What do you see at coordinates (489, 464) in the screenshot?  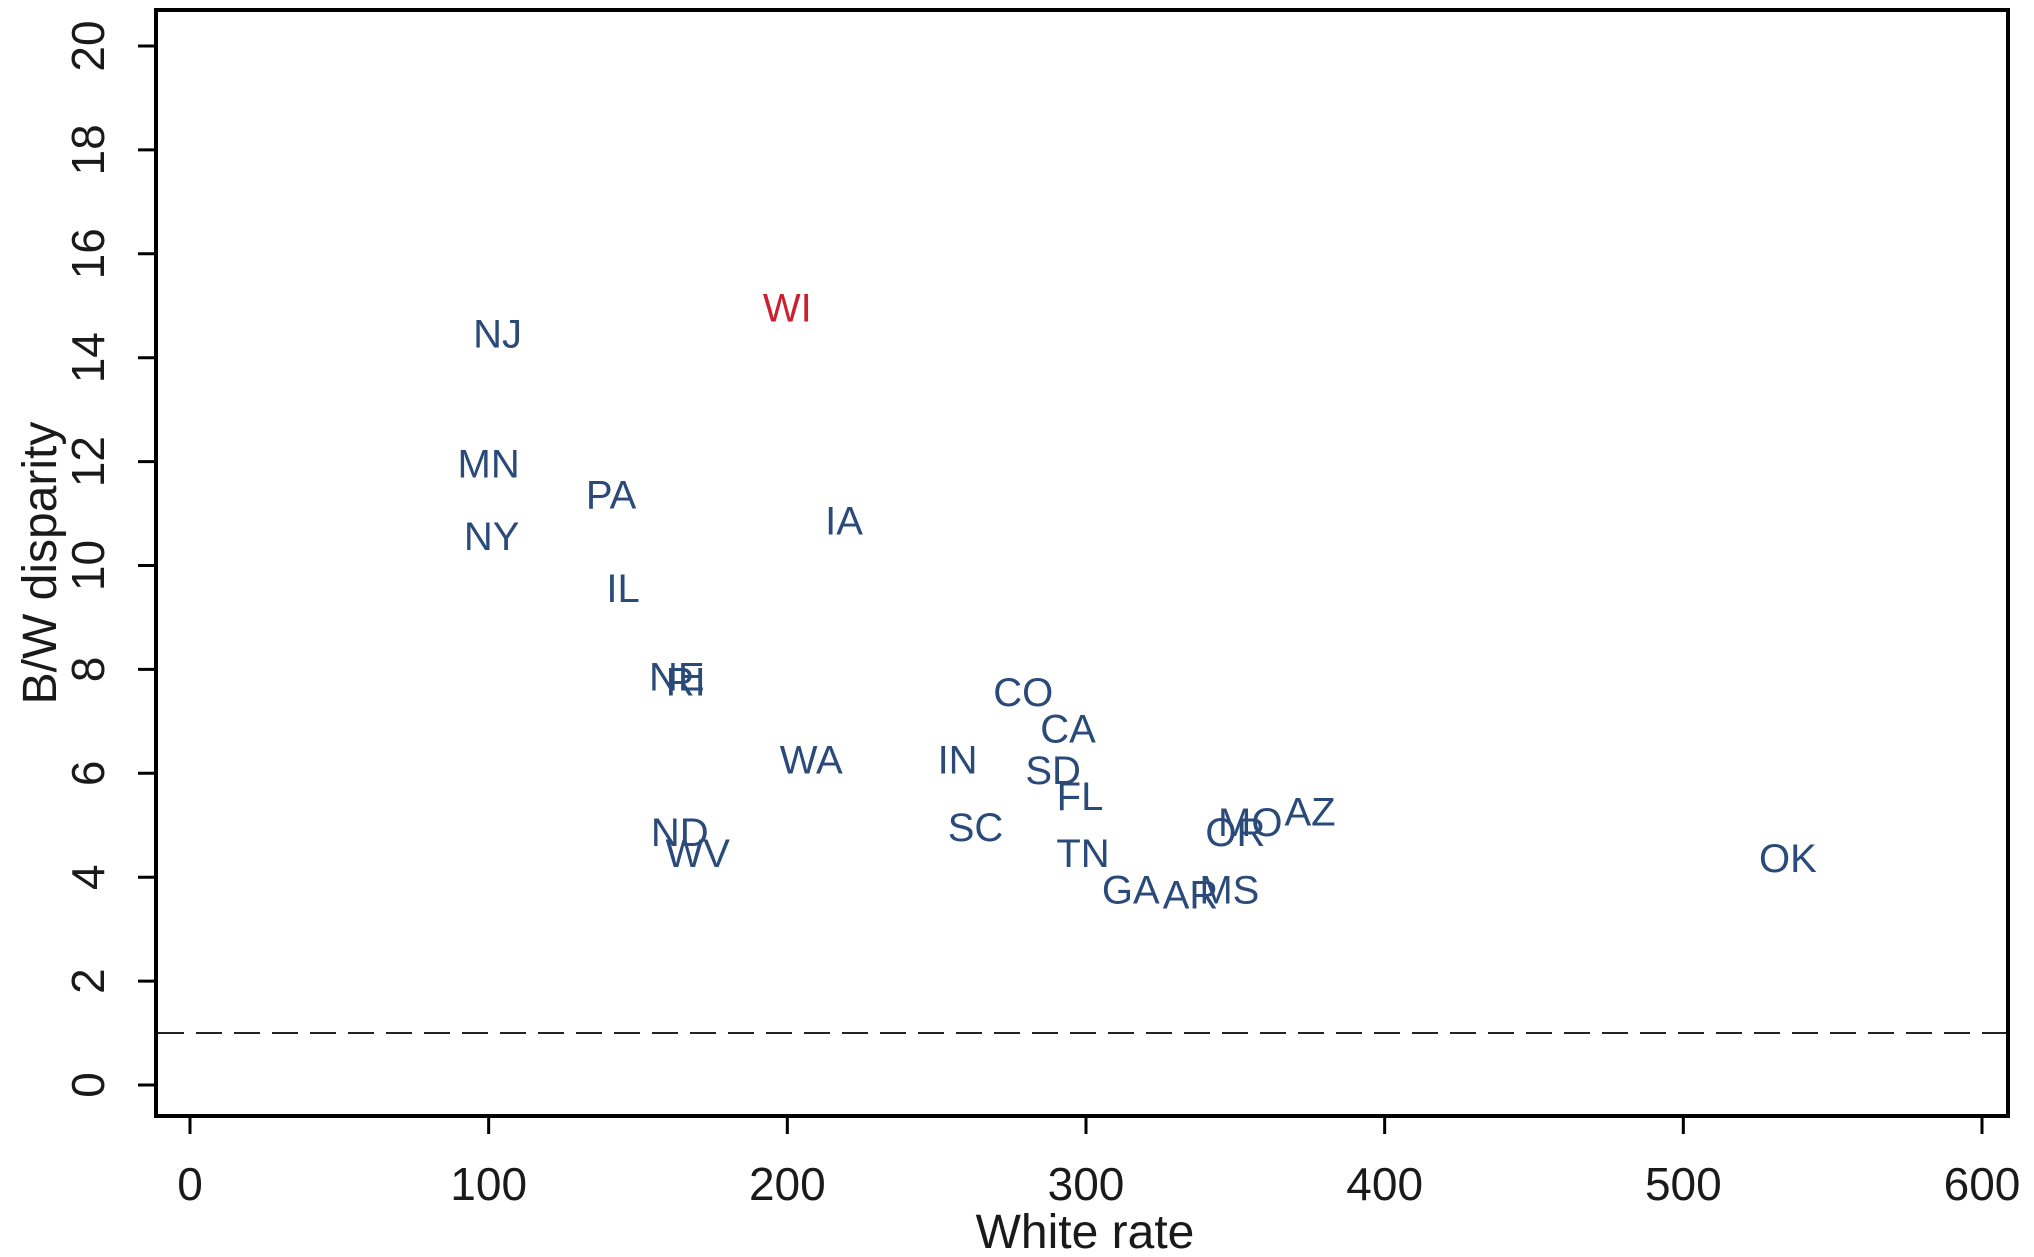 I see `point-label: MN` at bounding box center [489, 464].